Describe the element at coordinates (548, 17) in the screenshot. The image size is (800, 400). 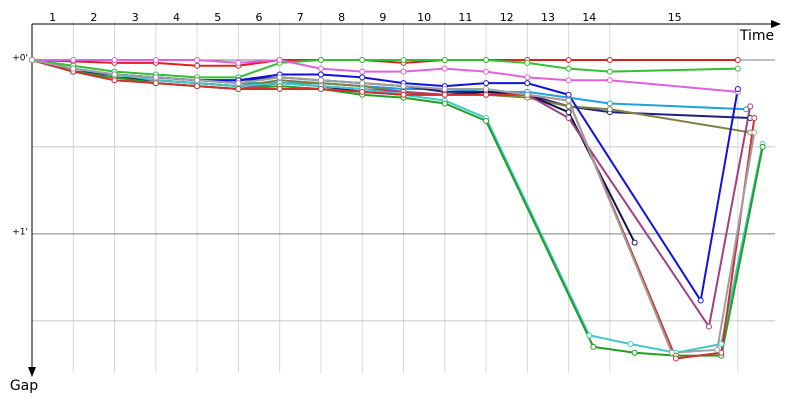
I see `x-tick-label: 13` at that location.